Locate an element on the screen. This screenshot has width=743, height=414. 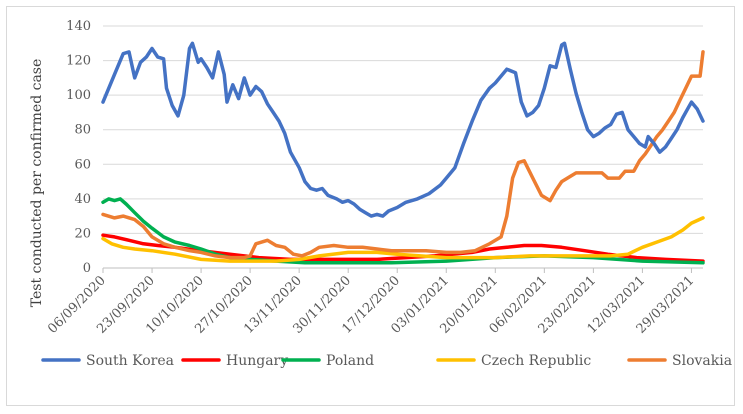
y-tick-labels: 0 20 40 60 80 100 120 140 is located at coordinates (78, 147).